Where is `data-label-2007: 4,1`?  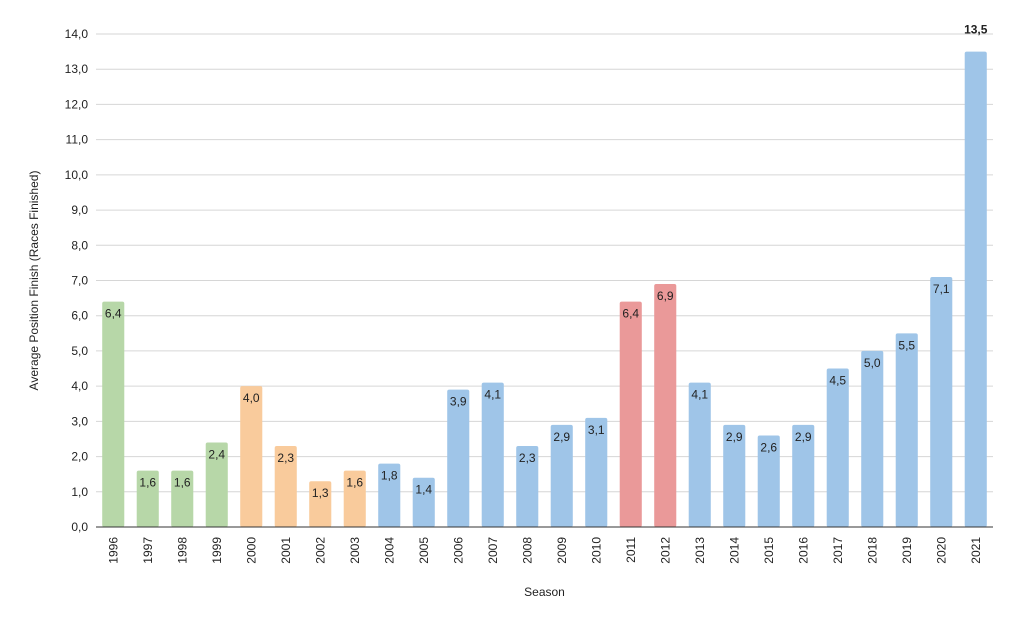 data-label-2007: 4,1 is located at coordinates (492, 395).